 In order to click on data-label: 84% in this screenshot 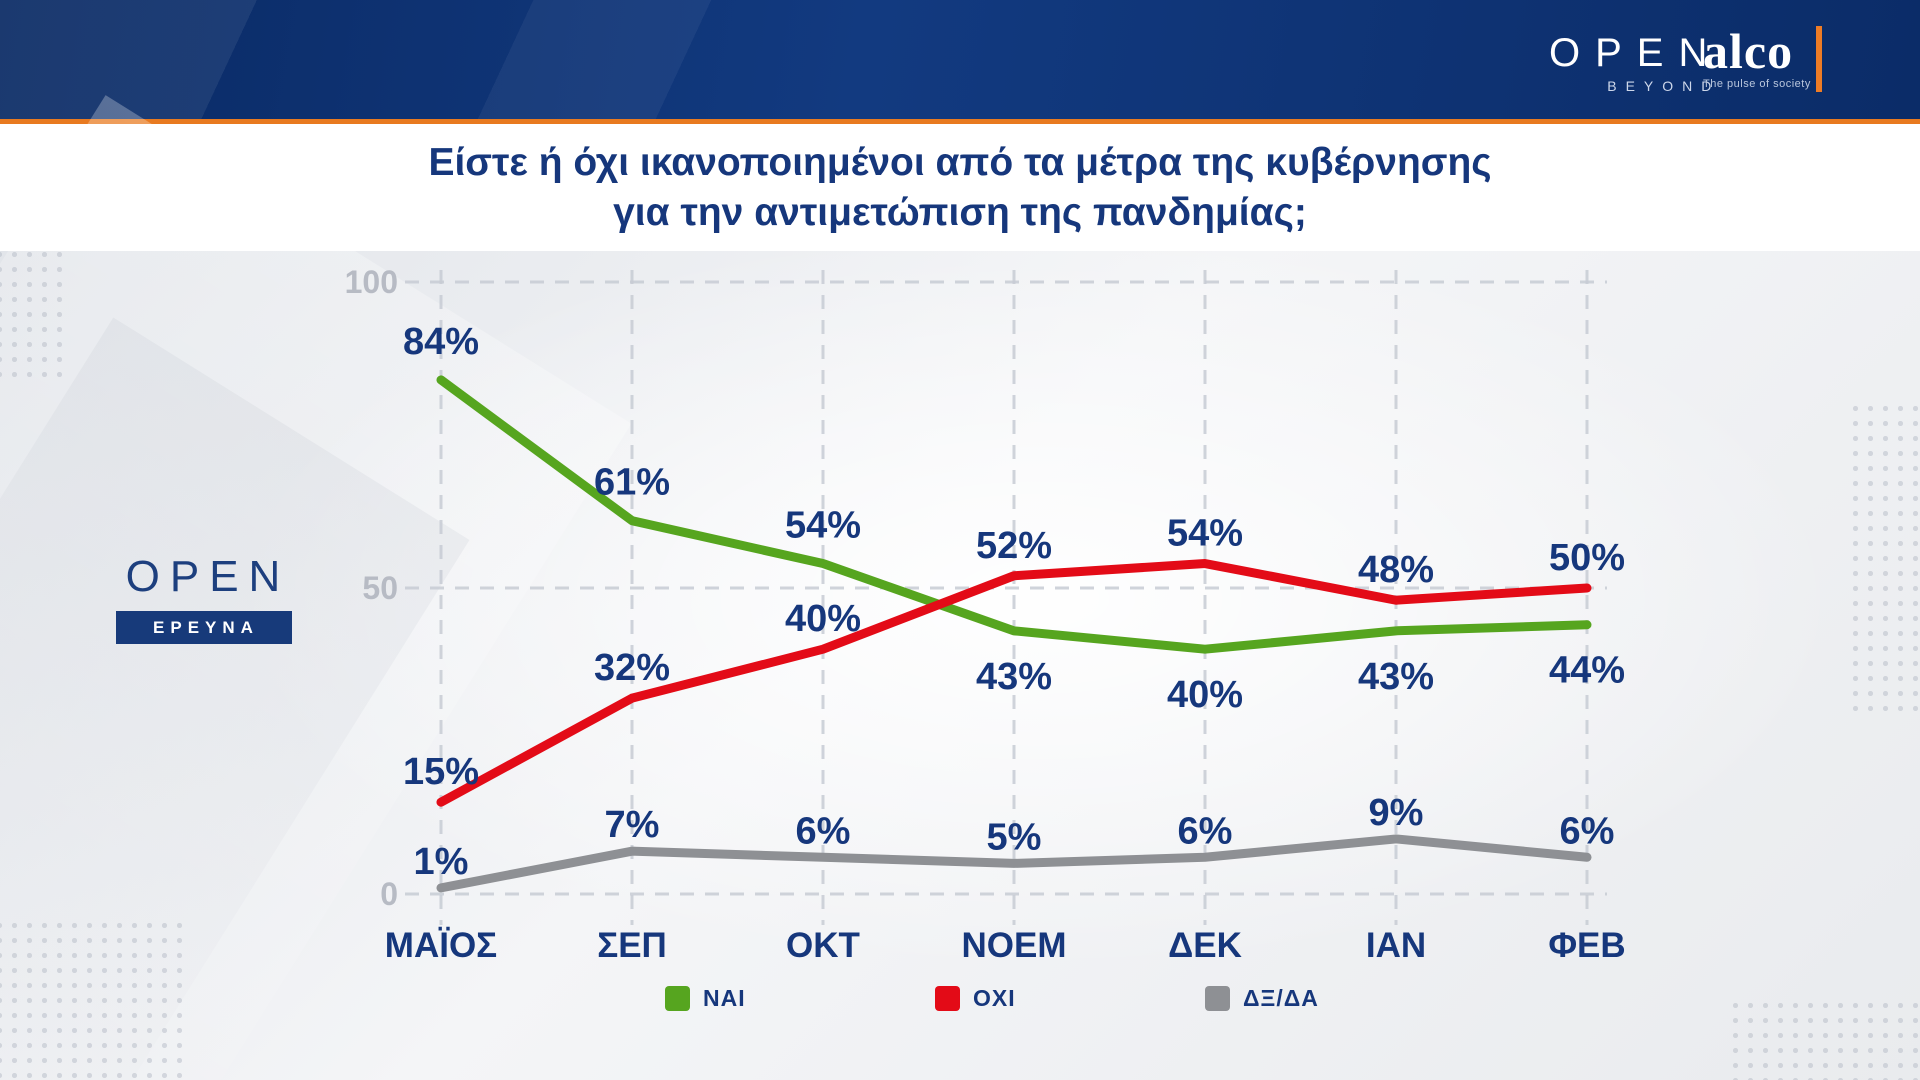, I will do `click(441, 342)`.